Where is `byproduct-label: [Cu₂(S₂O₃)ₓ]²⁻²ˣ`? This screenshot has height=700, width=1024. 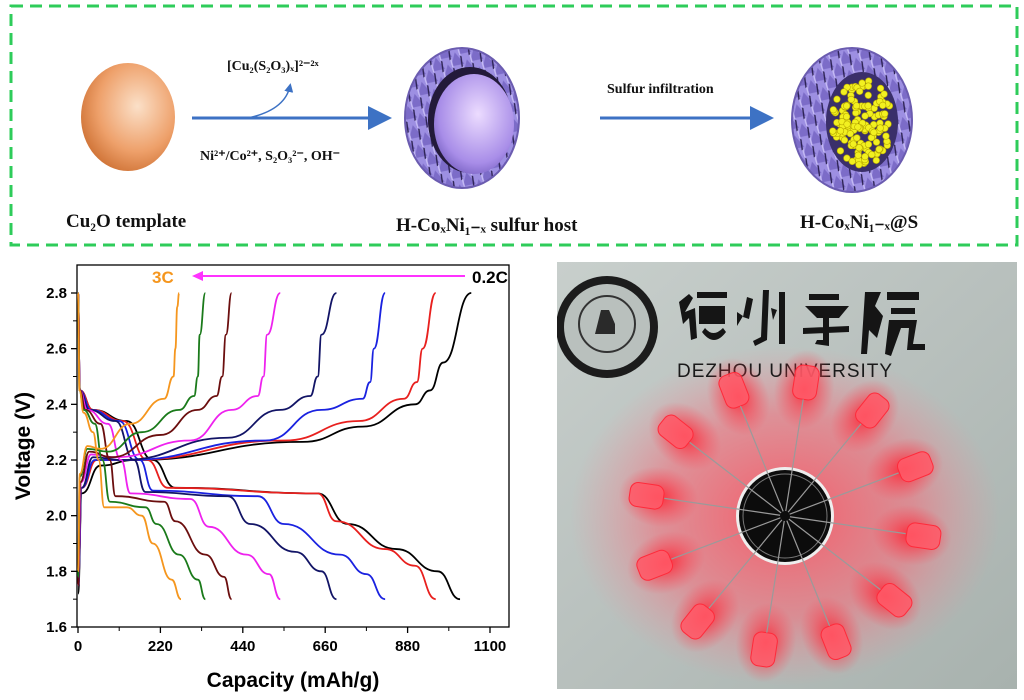 byproduct-label: [Cu₂(S₂O₃)ₓ]²⁻²ˣ is located at coordinates (273, 66).